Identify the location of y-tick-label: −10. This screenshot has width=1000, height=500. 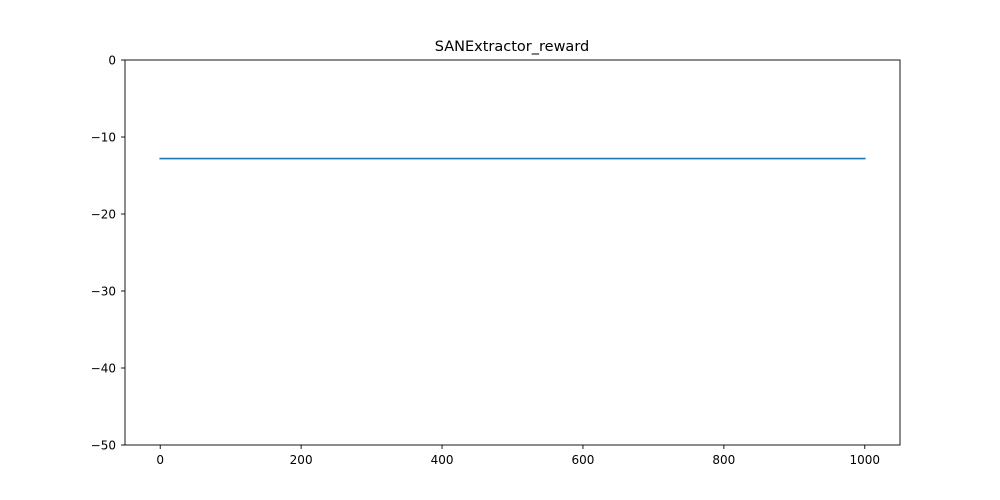
(103, 138).